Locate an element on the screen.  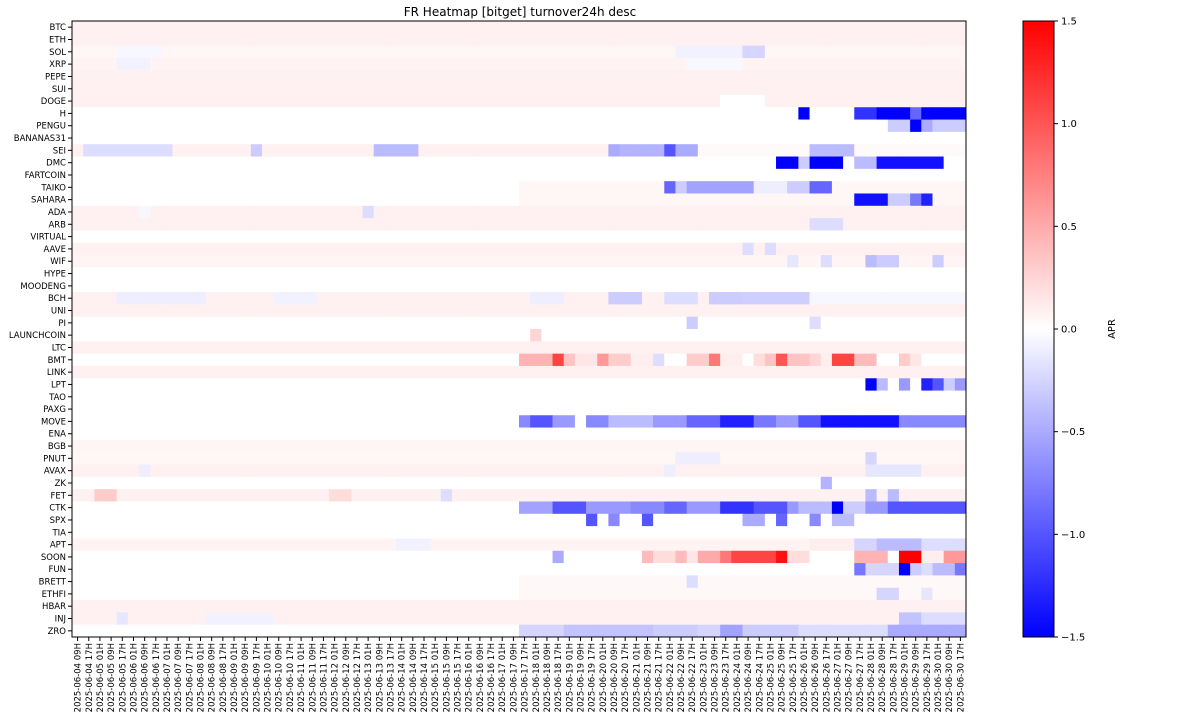
x-tick-label: 2025-06-15 17H is located at coordinates (459, 677).